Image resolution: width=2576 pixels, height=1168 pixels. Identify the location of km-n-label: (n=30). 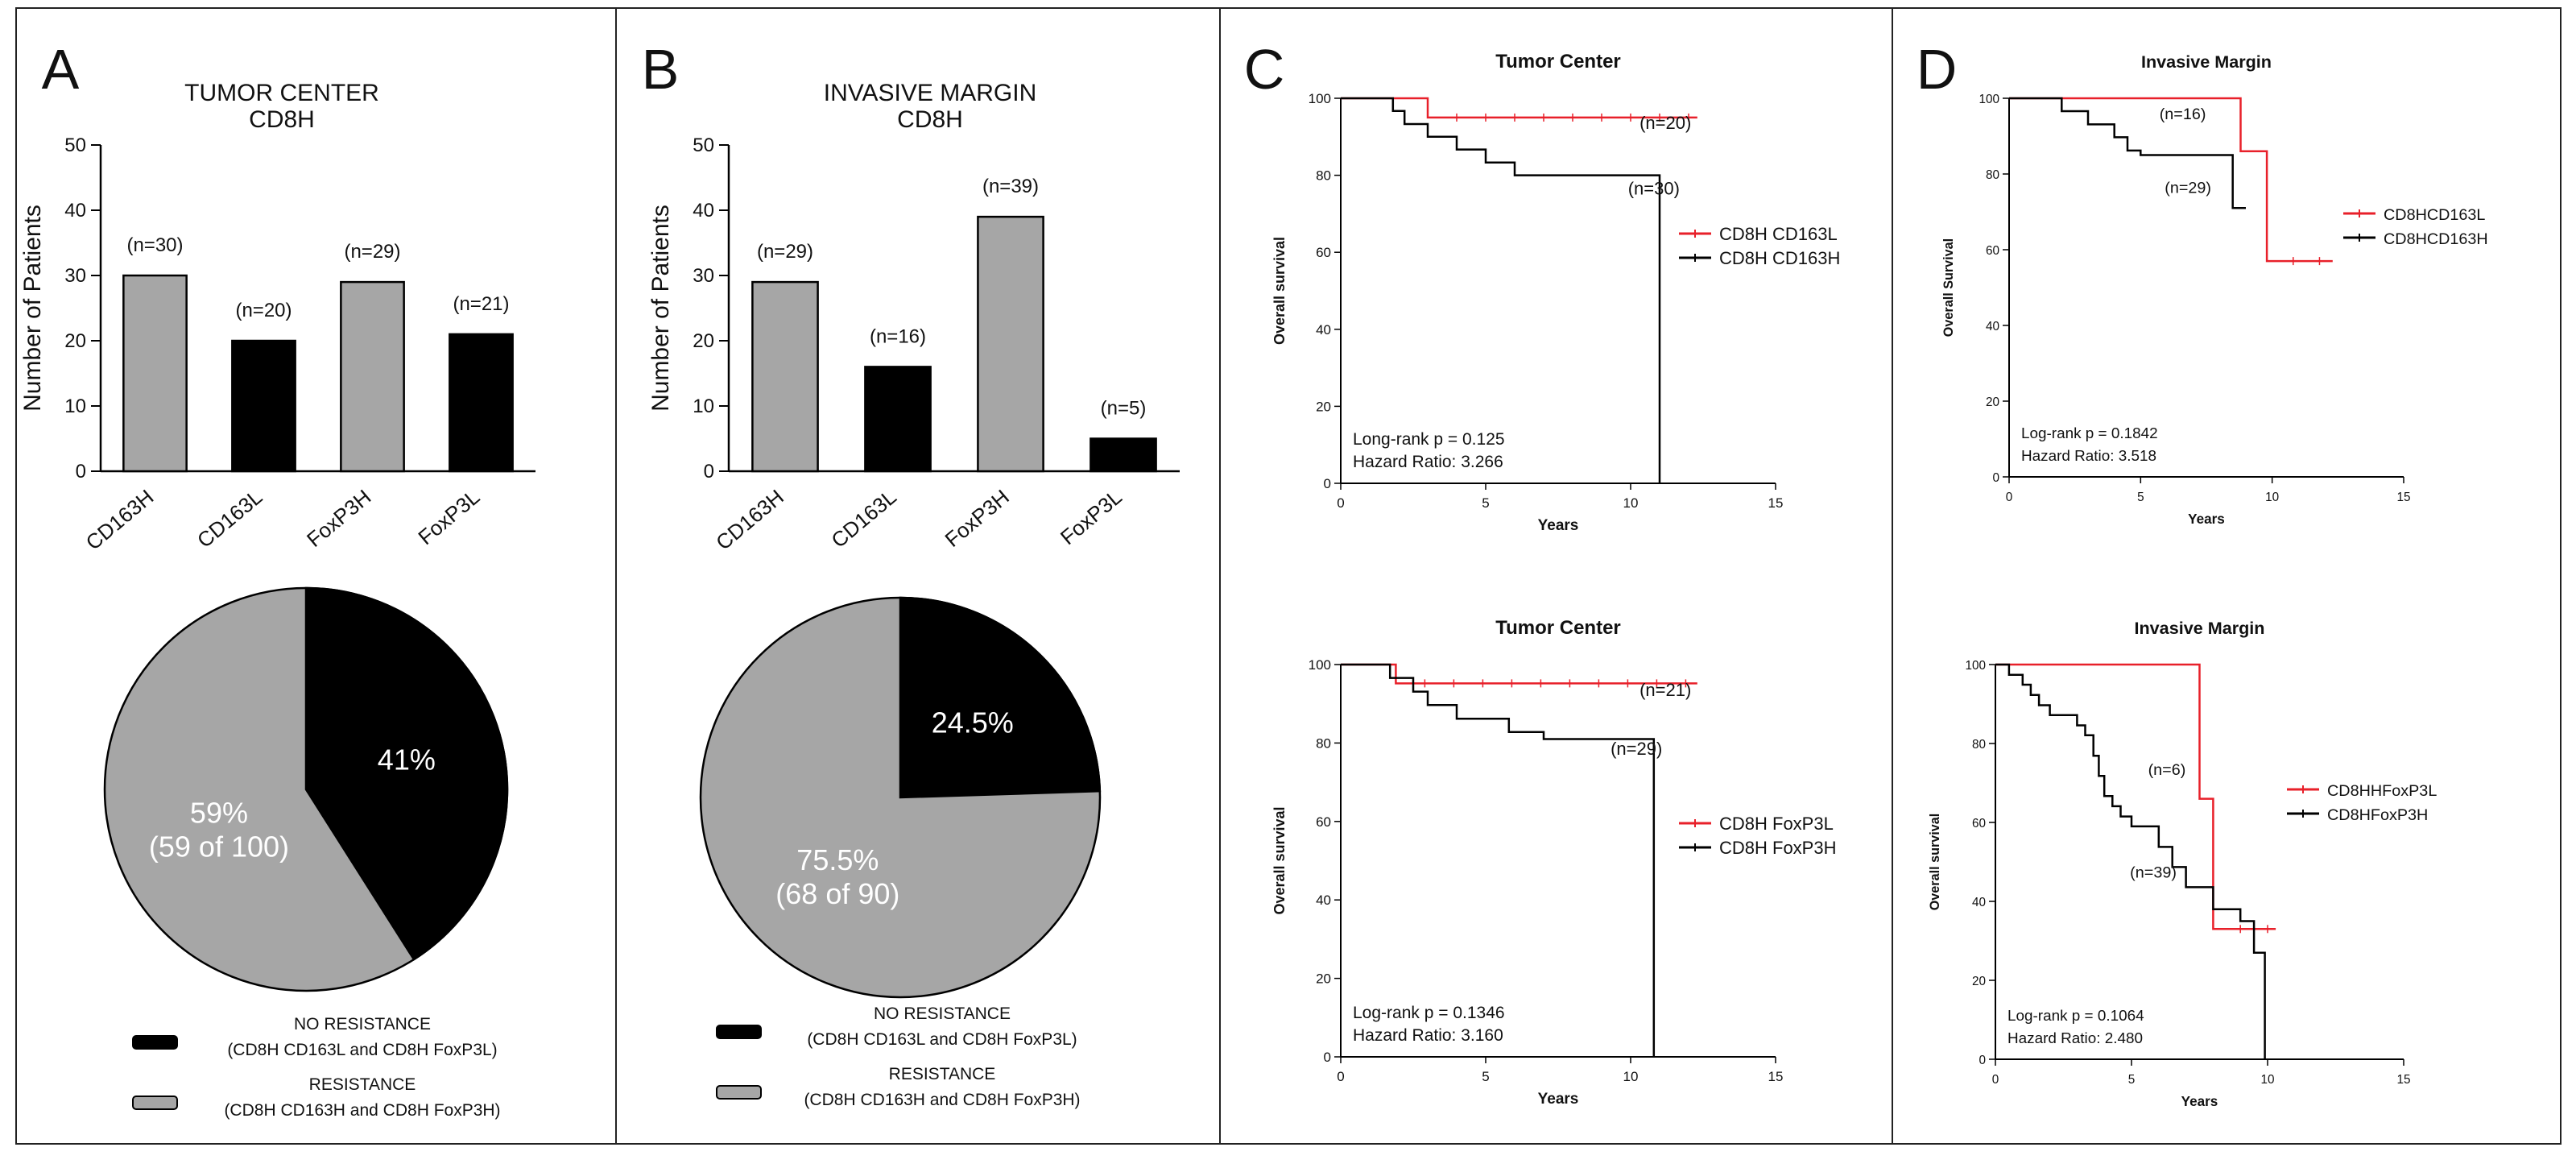
(1654, 189).